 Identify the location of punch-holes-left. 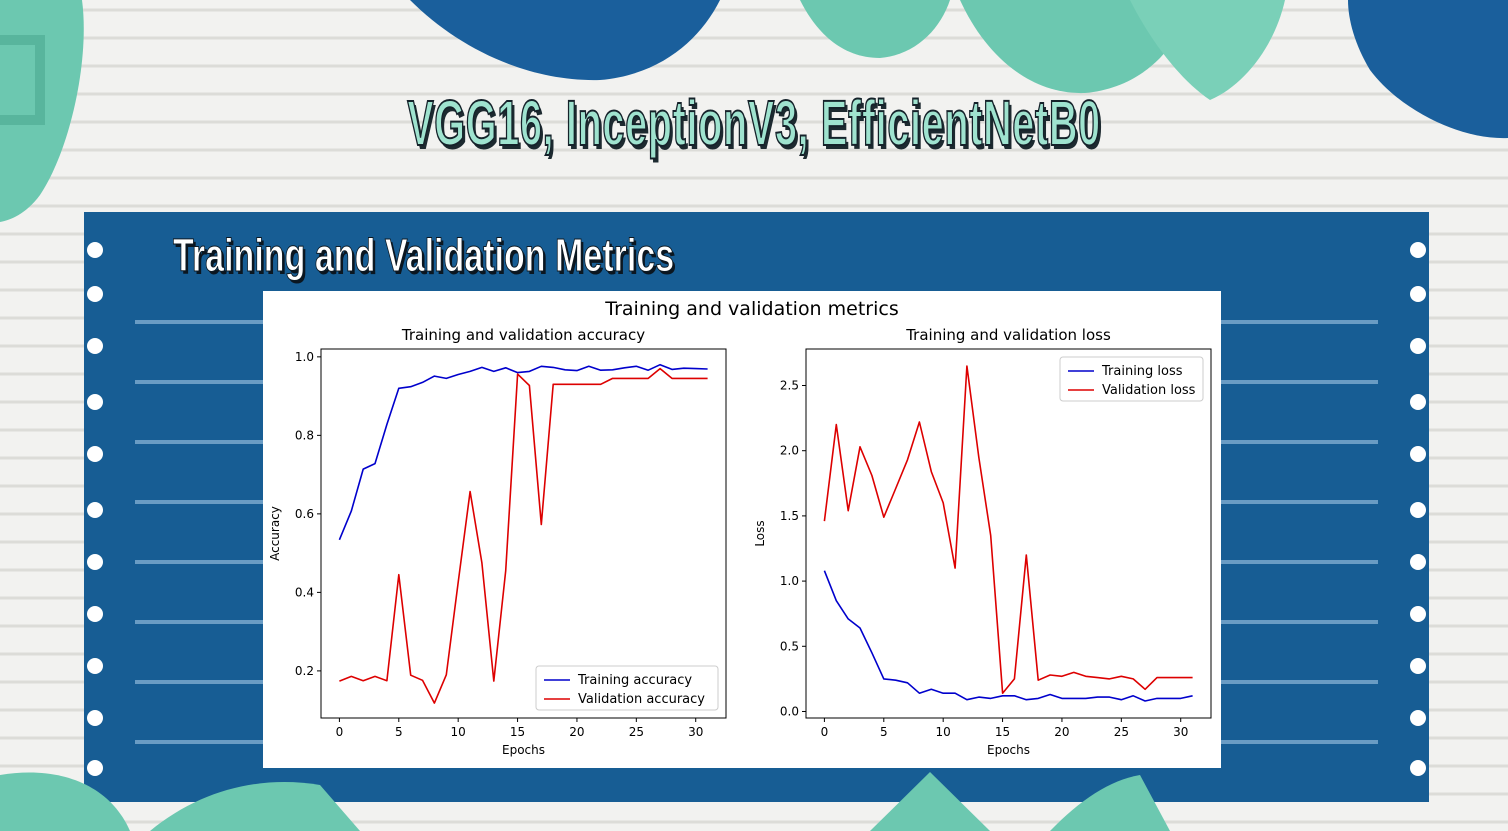
(95, 509).